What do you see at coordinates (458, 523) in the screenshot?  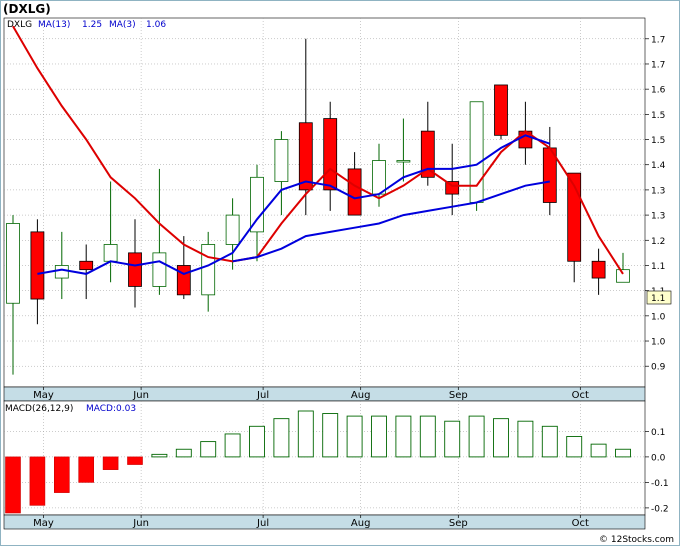 I see `macd-month-label: Sep` at bounding box center [458, 523].